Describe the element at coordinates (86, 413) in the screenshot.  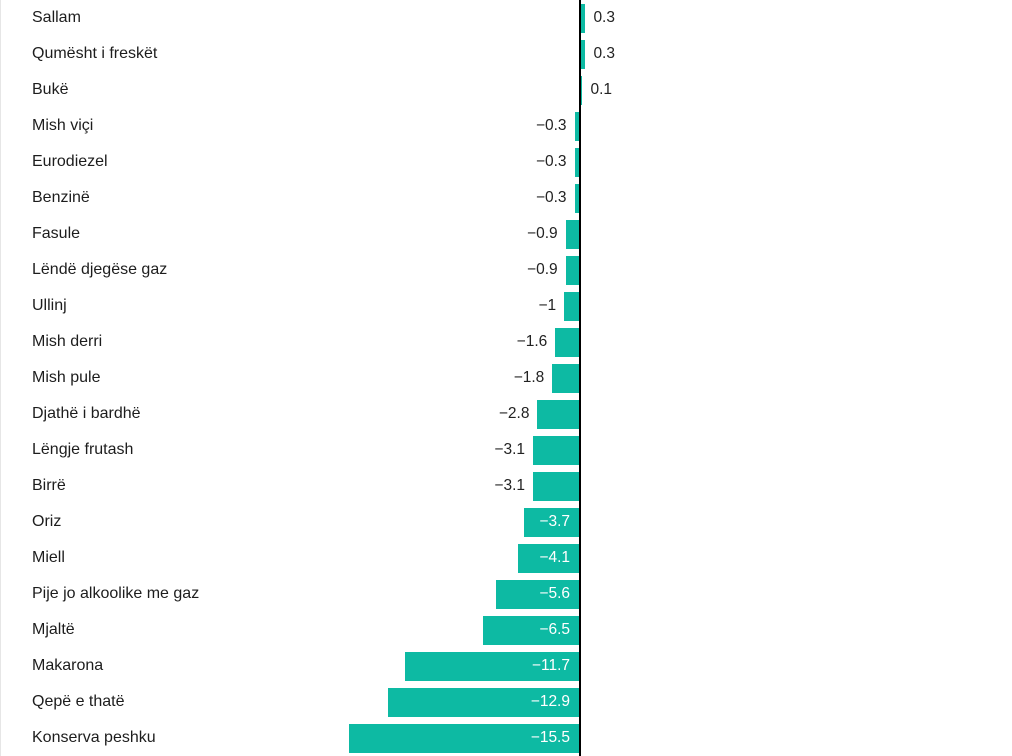
I see `category-label: Djathë i bardhë` at that location.